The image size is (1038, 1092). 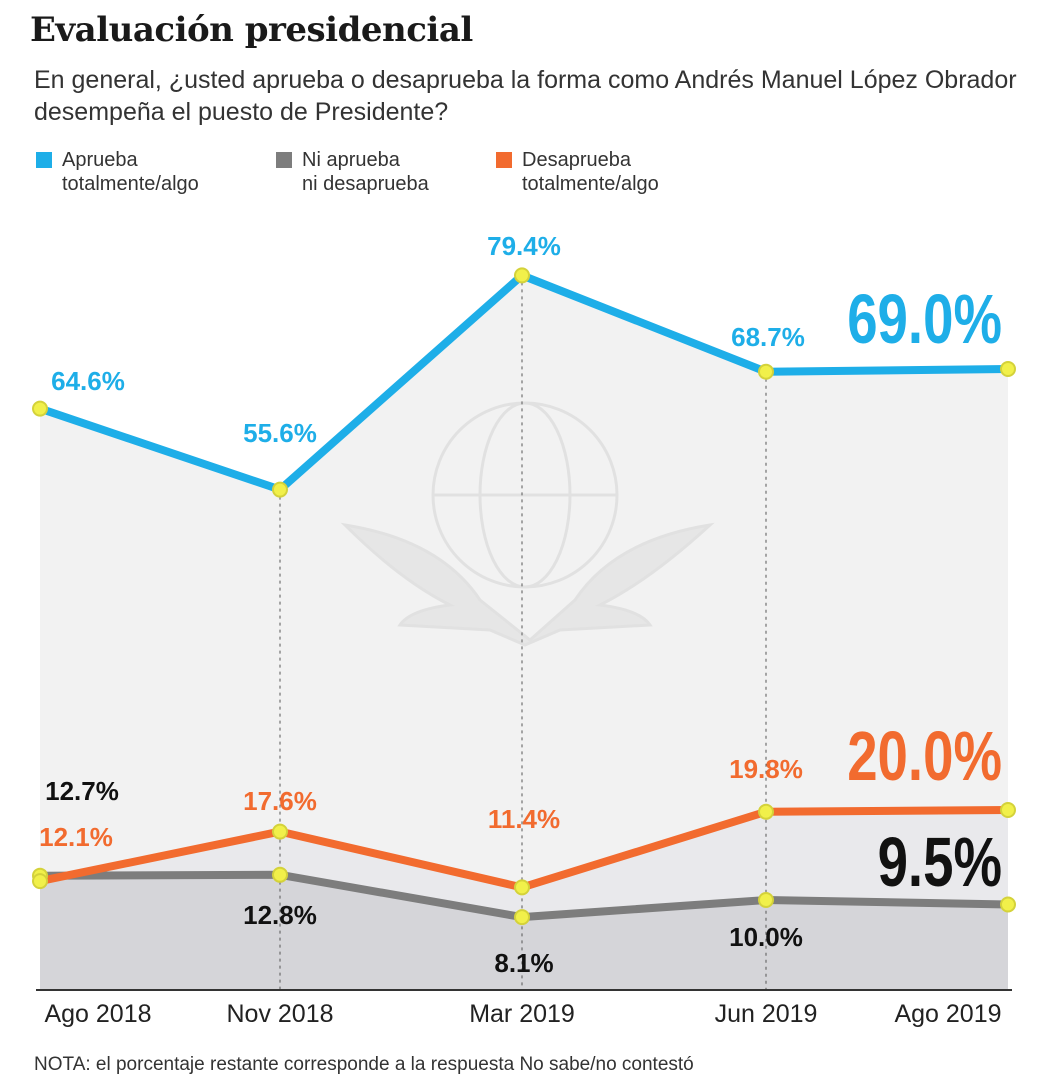 What do you see at coordinates (940, 863) in the screenshot?
I see `ni-label-4: 9.5%` at bounding box center [940, 863].